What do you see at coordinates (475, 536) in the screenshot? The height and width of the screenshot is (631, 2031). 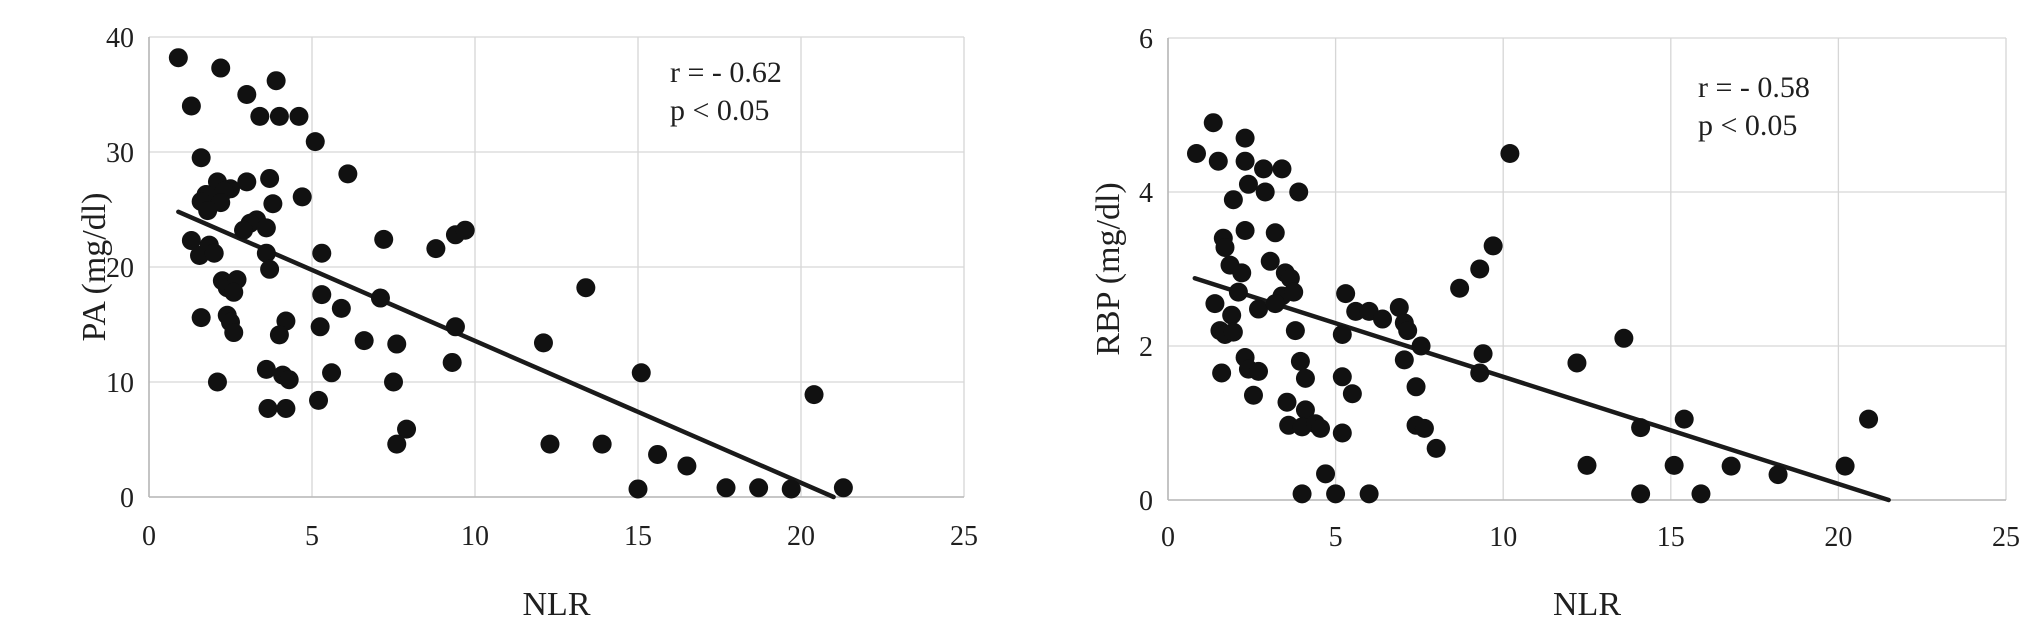 I see `x-tick-label: 10` at bounding box center [475, 536].